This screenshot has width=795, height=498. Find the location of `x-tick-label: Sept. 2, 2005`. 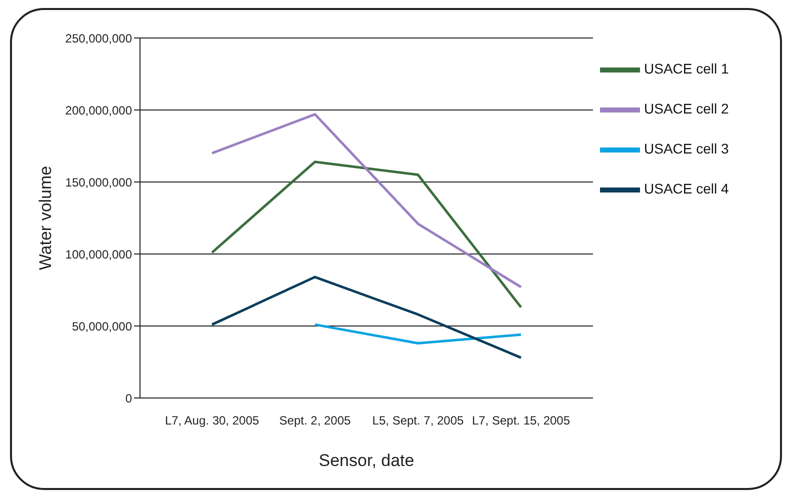

x-tick-label: Sept. 2, 2005 is located at coordinates (315, 421).